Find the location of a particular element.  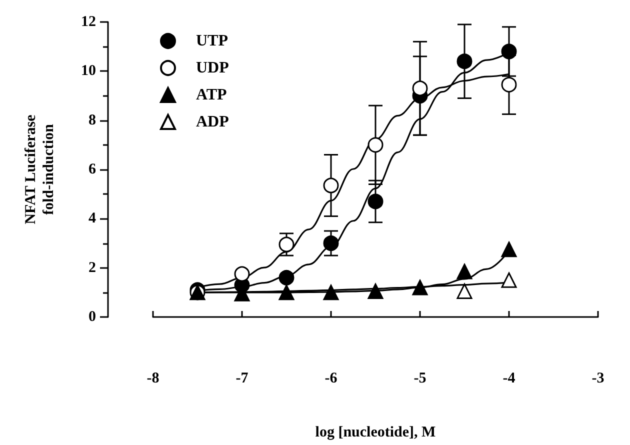

y-tick-label: 10 is located at coordinates (88, 71).